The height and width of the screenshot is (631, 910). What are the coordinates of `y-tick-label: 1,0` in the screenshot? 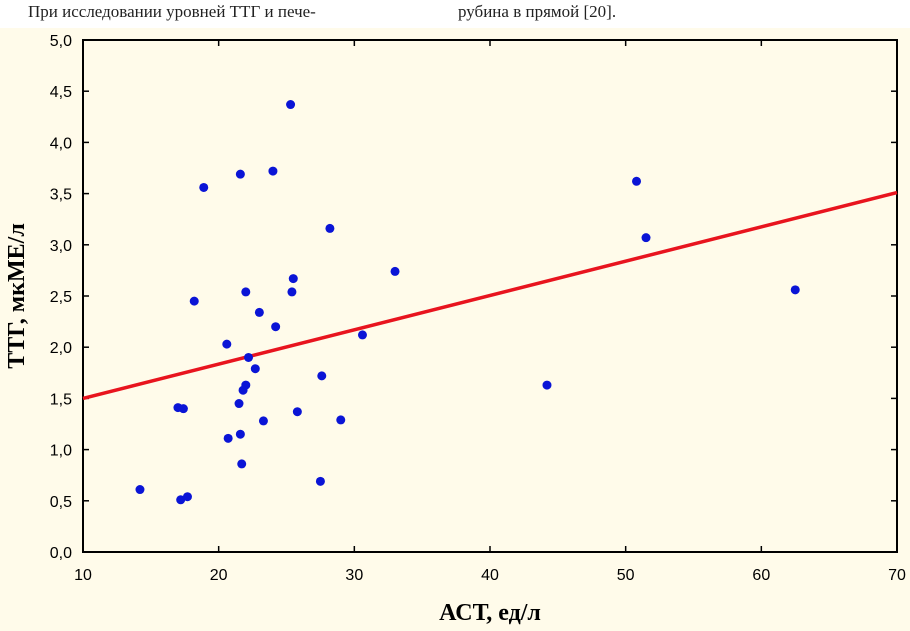 It's located at (61, 451).